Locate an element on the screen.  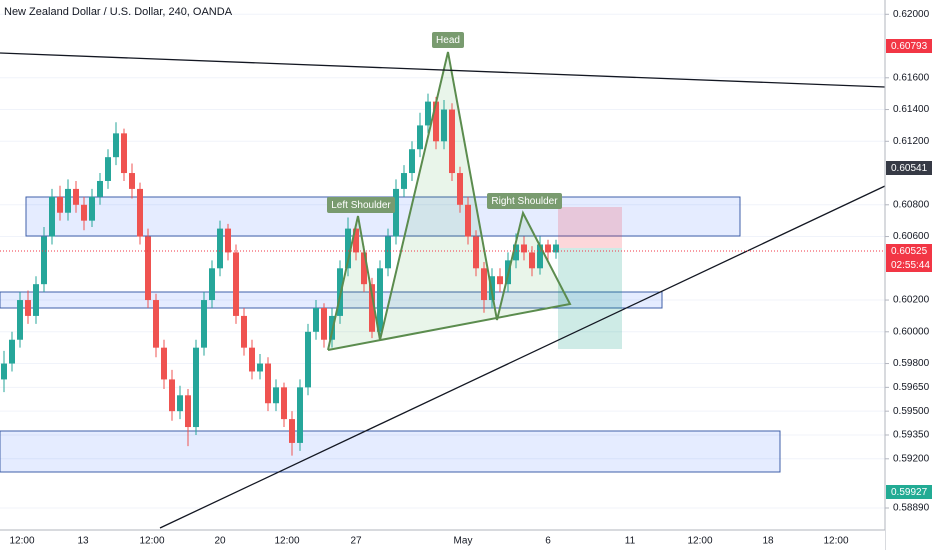
x-tick-label: 6 is located at coordinates (548, 541).